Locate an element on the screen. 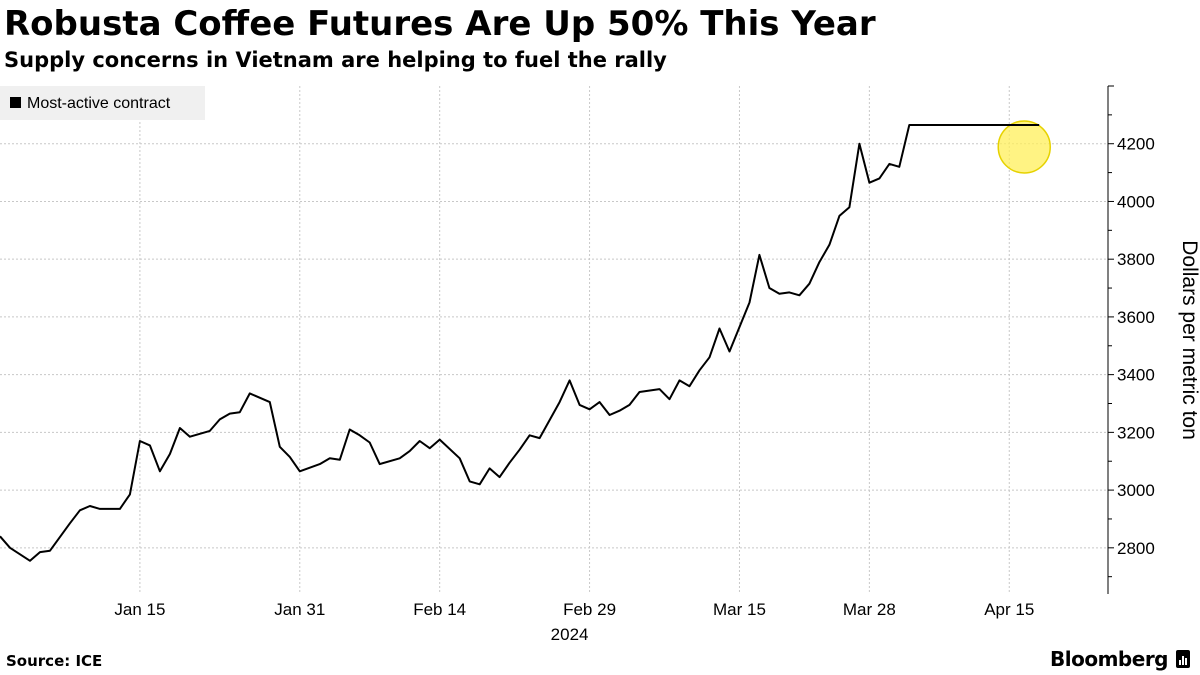 The width and height of the screenshot is (1200, 675). y-tick-label: 3200 is located at coordinates (1136, 432).